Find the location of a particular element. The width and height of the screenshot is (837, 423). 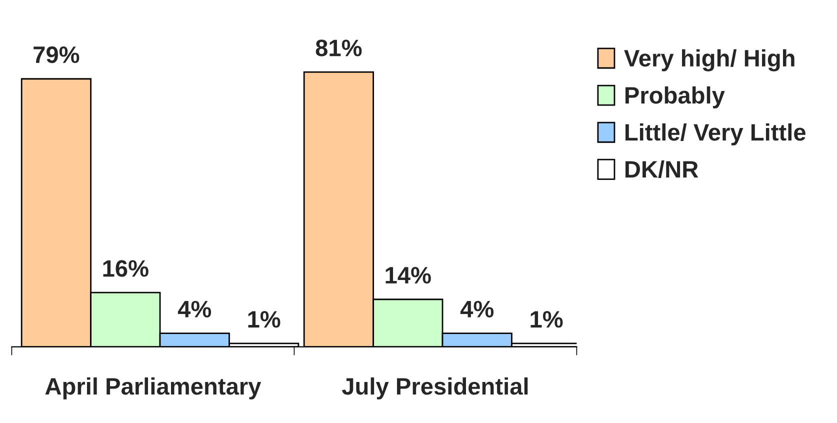

x-tick-label: April Parliamentary is located at coordinates (153, 388).